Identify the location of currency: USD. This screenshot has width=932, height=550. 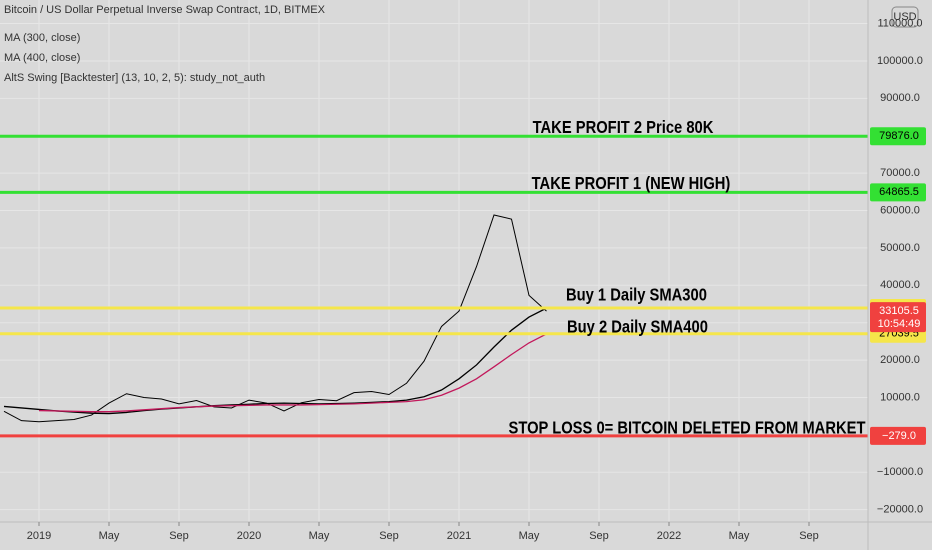
(904, 17).